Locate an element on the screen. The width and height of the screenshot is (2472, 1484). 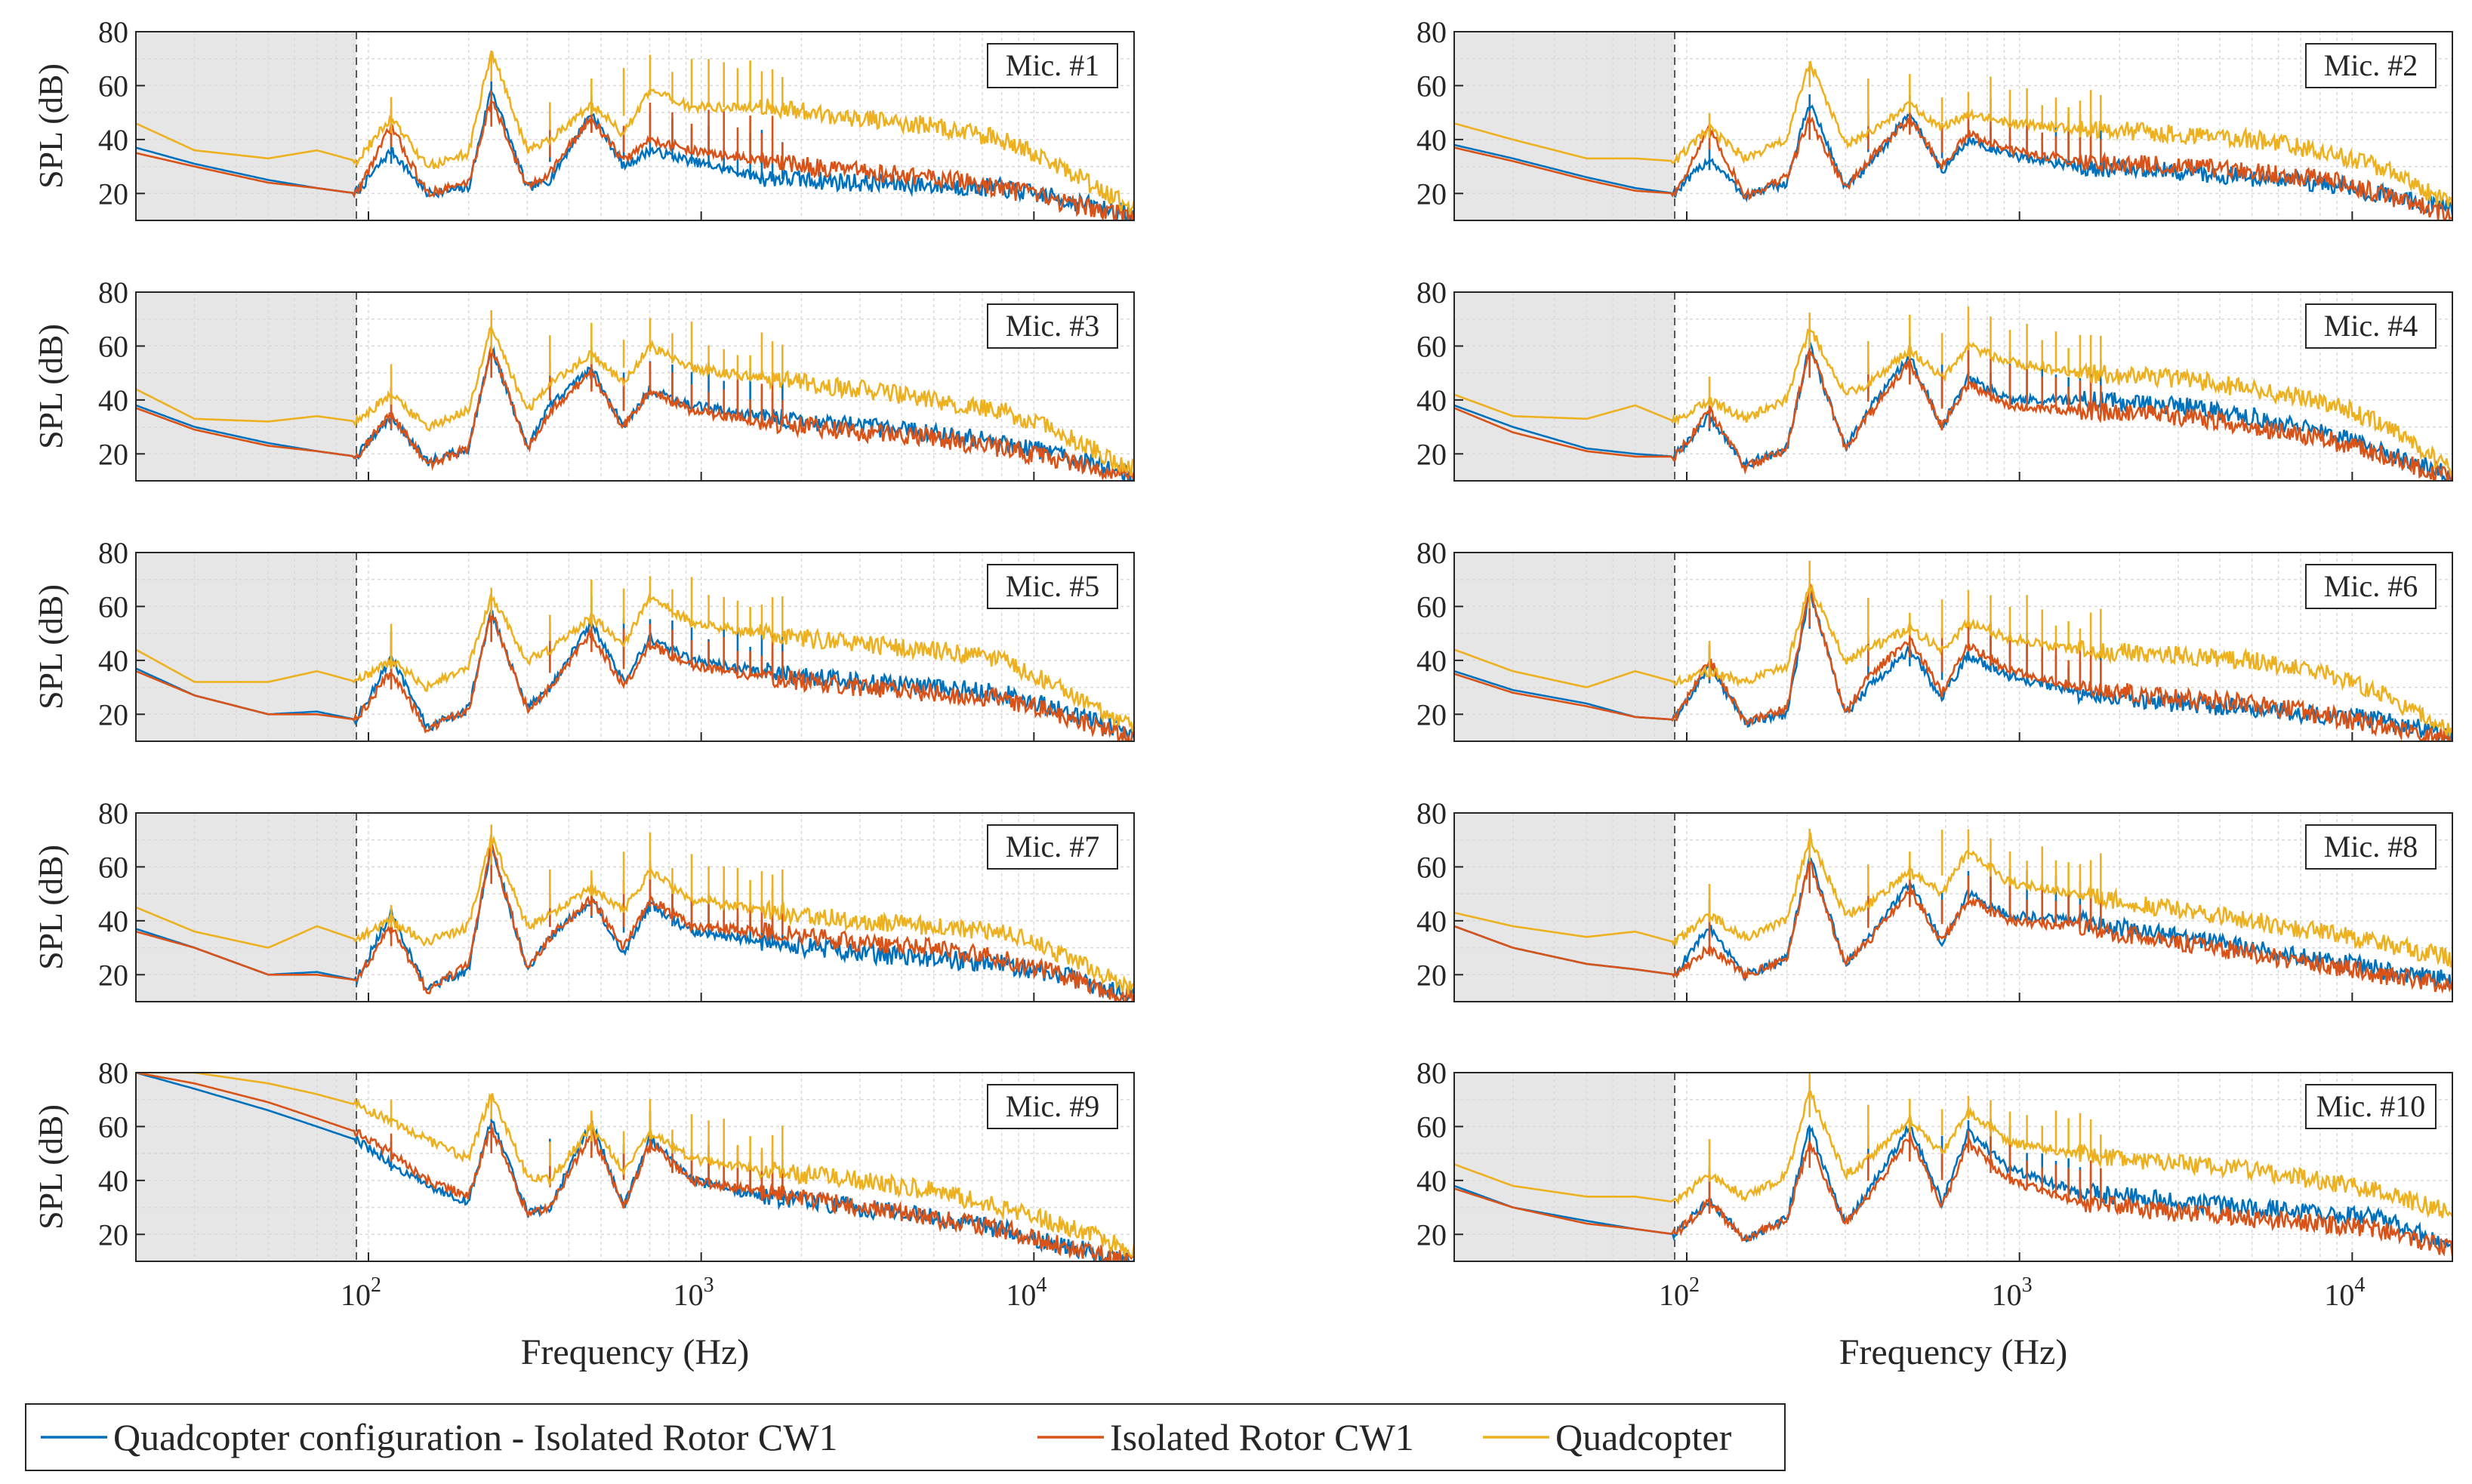
legend-box is located at coordinates (905, 1437).